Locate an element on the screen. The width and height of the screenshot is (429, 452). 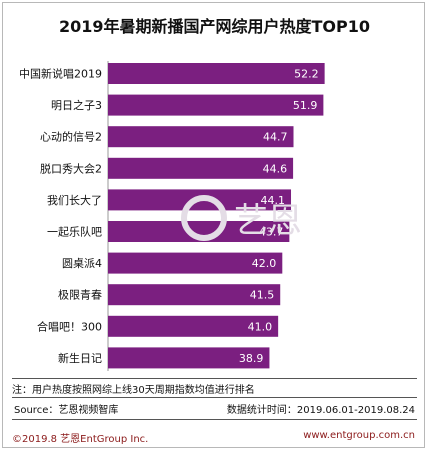
bar-value-label: 41.0 is located at coordinates (260, 326).